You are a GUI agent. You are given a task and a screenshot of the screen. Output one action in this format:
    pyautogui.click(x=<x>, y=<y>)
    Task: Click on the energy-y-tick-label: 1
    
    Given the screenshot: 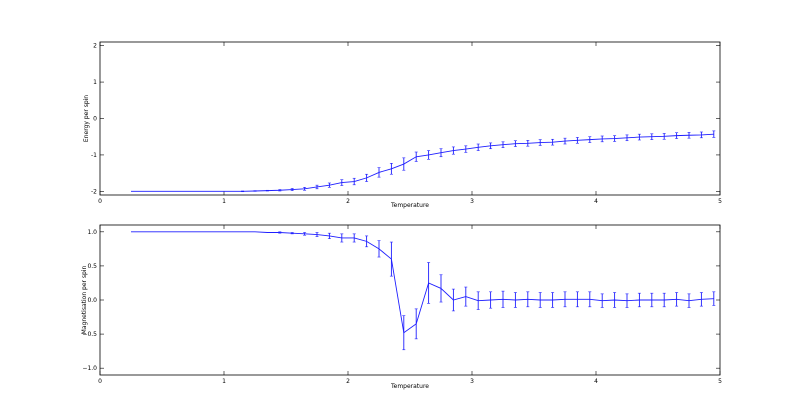 What is the action you would take?
    pyautogui.click(x=95, y=82)
    